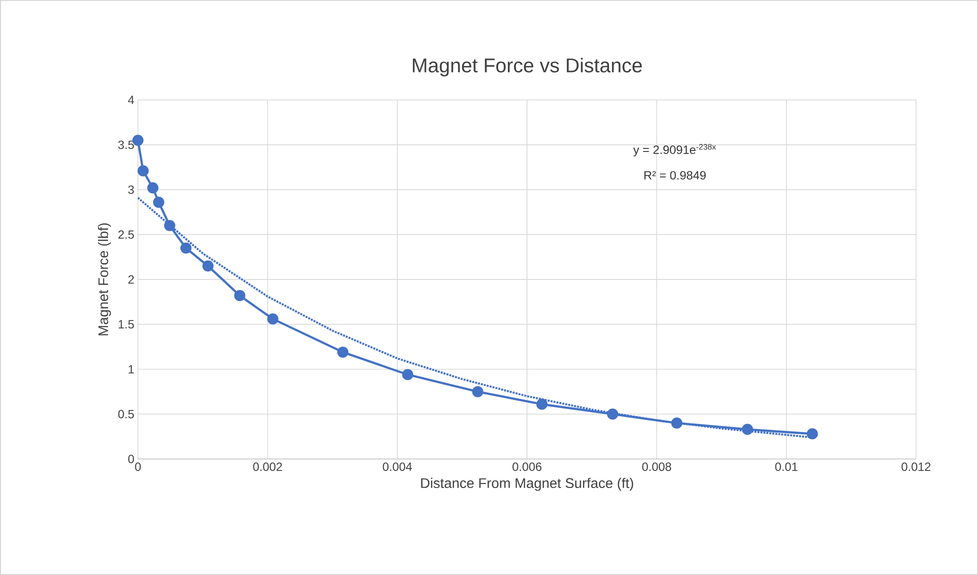  Describe the element at coordinates (131, 100) in the screenshot. I see `y-tick-label: 4` at that location.